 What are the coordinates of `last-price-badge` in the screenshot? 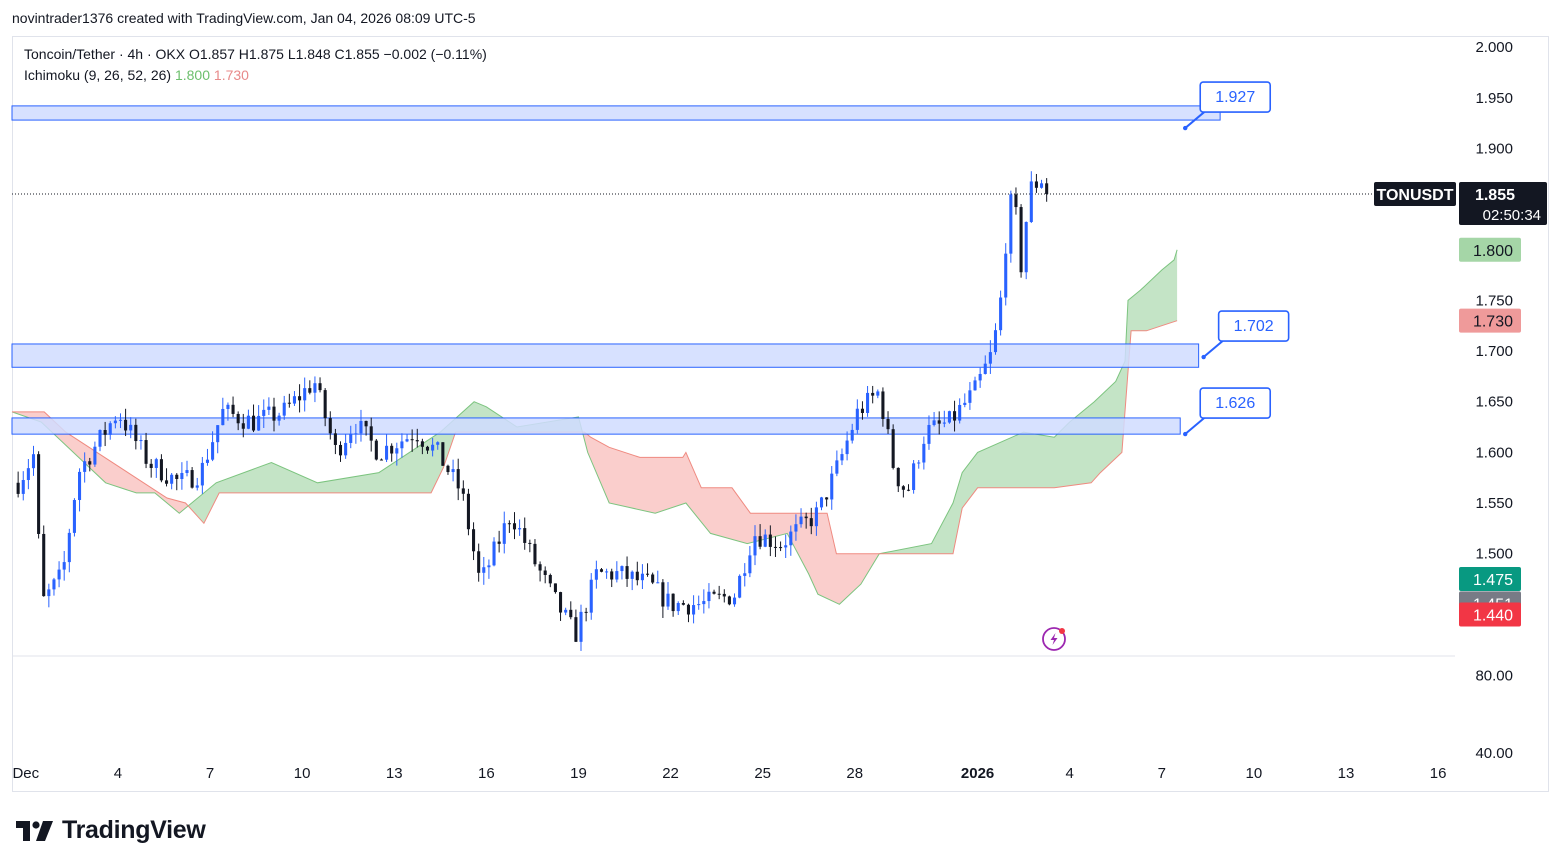 It's located at (1503, 204).